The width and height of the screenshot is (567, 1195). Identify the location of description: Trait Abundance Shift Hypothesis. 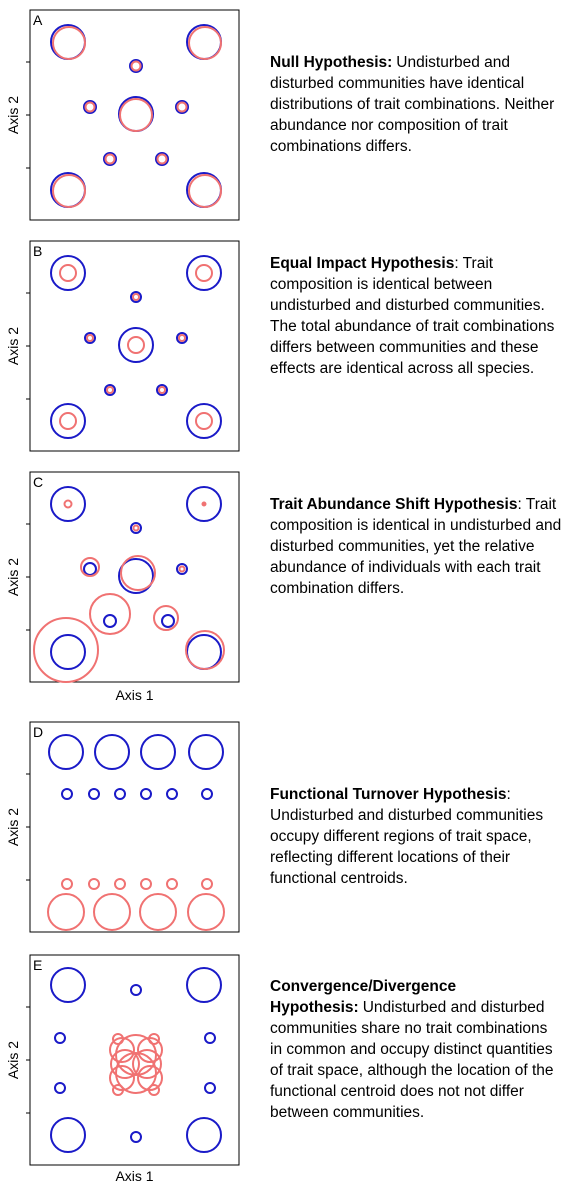
(416, 546).